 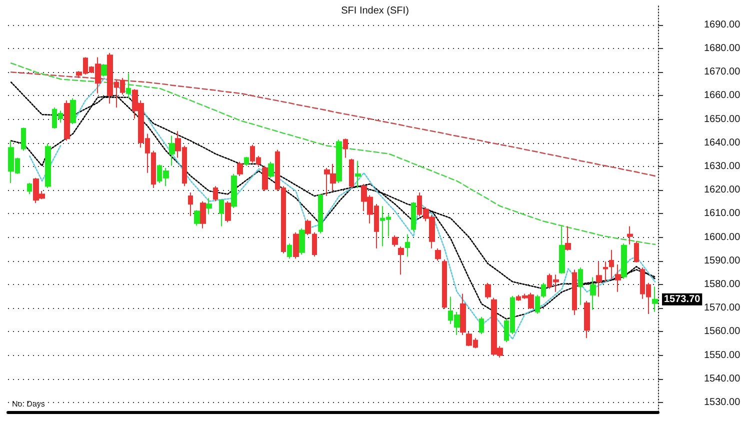 What do you see at coordinates (682, 299) in the screenshot?
I see `text: 1573.70` at bounding box center [682, 299].